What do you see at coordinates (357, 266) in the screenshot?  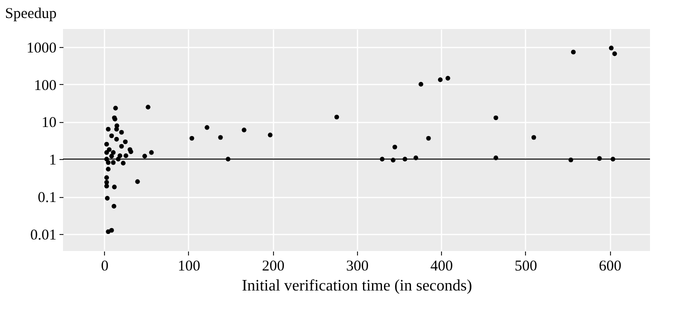 I see `x-tick-label: 300` at bounding box center [357, 266].